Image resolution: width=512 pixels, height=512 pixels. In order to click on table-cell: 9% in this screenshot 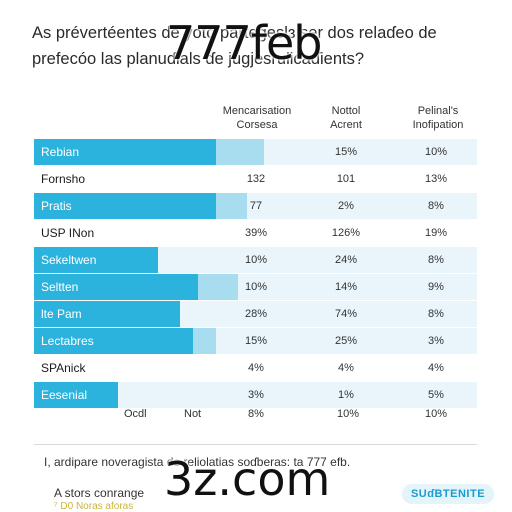, I will do `click(436, 287)`.